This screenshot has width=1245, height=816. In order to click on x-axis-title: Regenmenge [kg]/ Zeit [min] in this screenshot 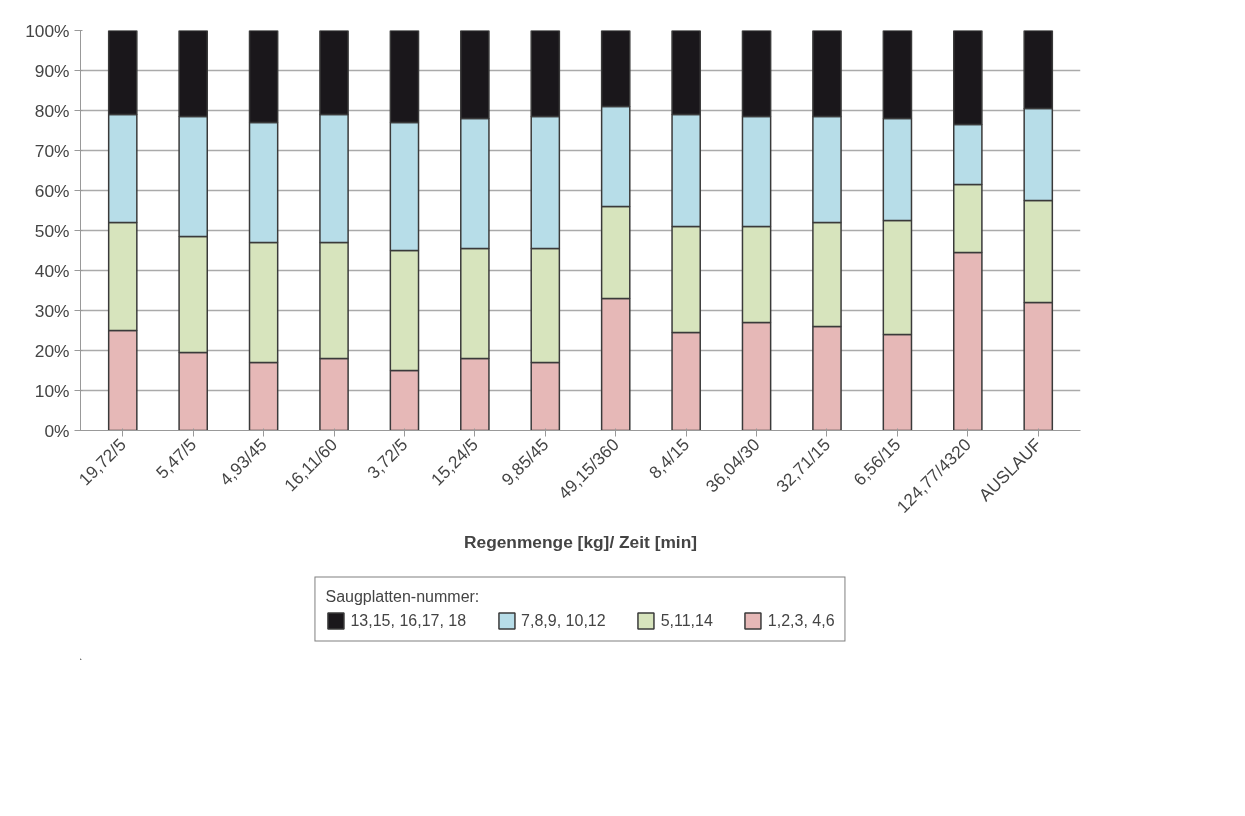, I will do `click(580, 541)`.